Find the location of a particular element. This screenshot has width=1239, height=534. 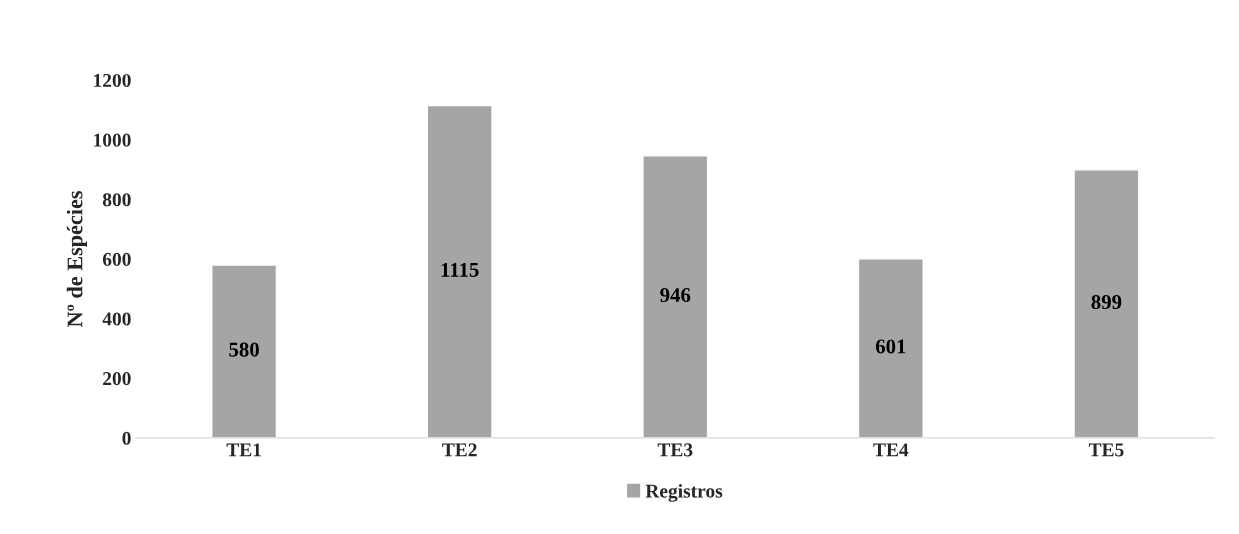

y-tick-label: 800 is located at coordinates (116, 200).